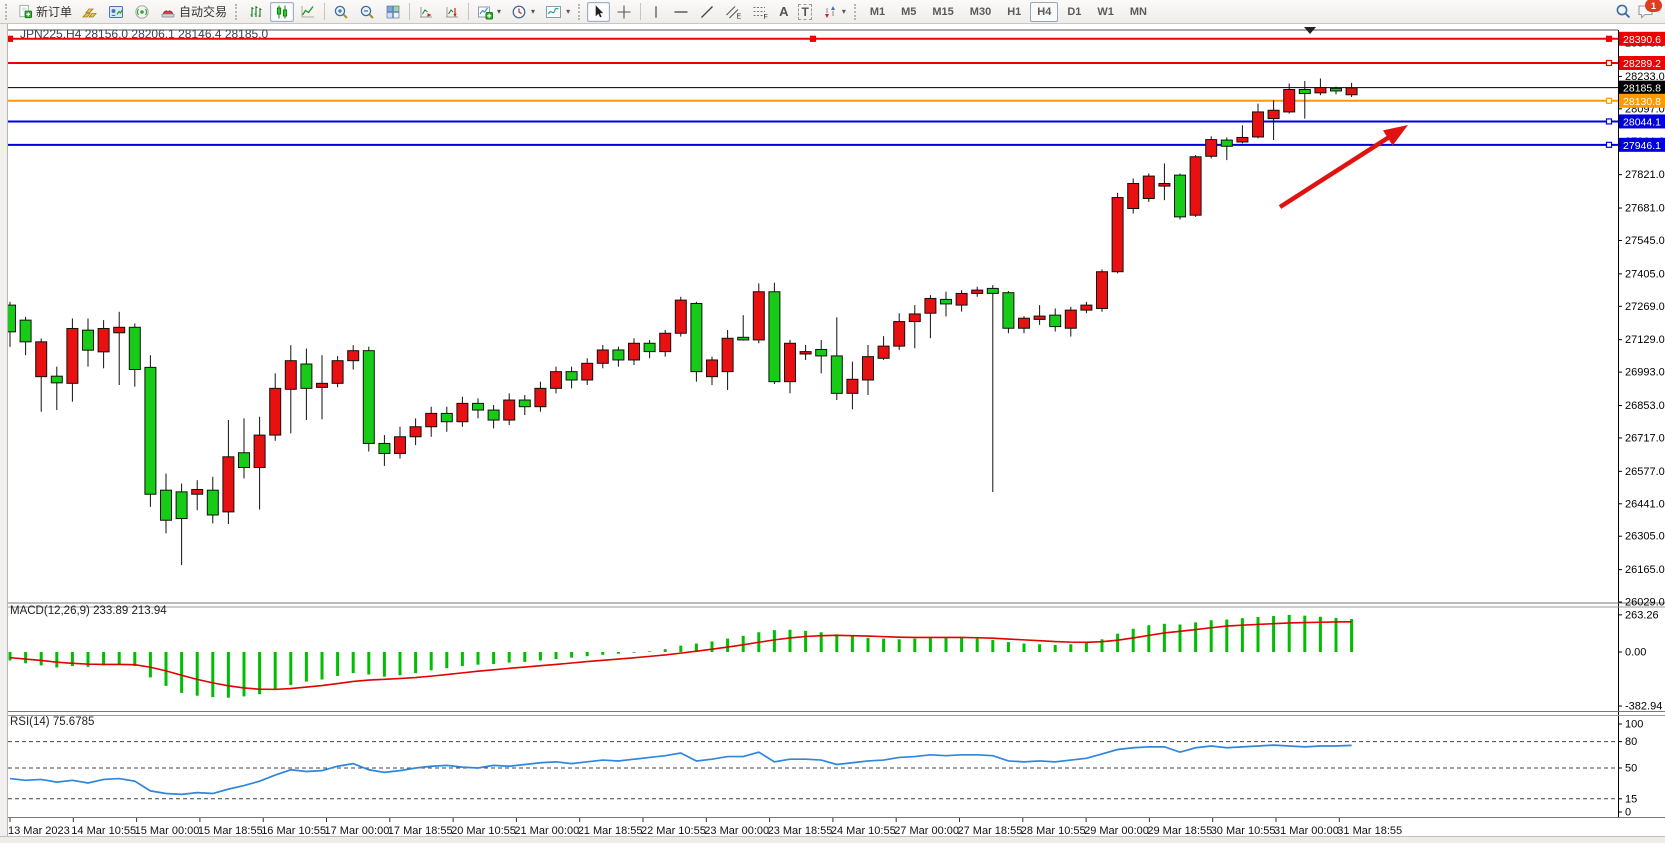 Image resolution: width=1665 pixels, height=843 pixels. I want to click on fibonacci-tool: F, so click(760, 12).